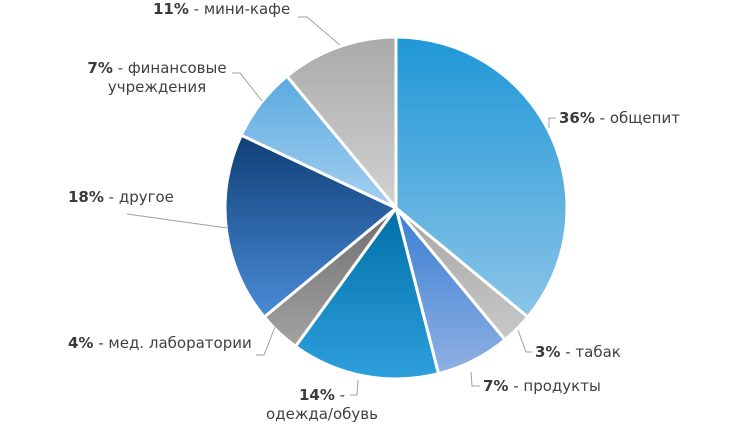 Image resolution: width=750 pixels, height=428 pixels. What do you see at coordinates (548, 352) in the screenshot?
I see `slice-pct: 3%` at bounding box center [548, 352].